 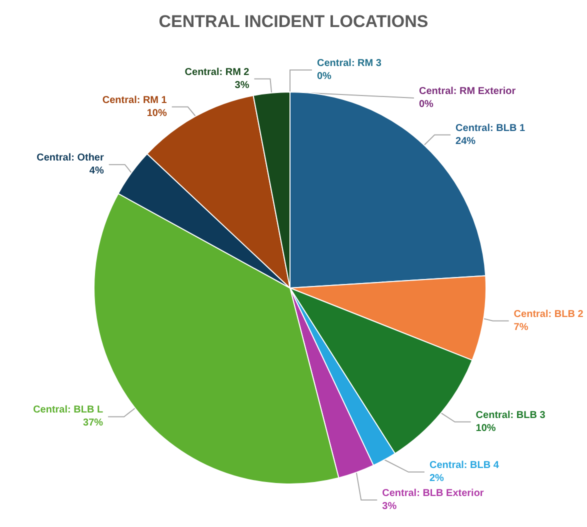 I want to click on data-label: 7%, so click(x=521, y=327).